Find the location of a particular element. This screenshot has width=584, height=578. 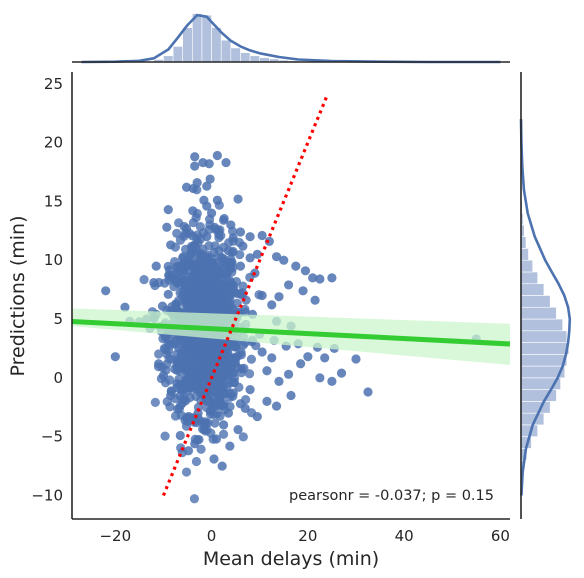

regression-confidence-band is located at coordinates (291, 336).